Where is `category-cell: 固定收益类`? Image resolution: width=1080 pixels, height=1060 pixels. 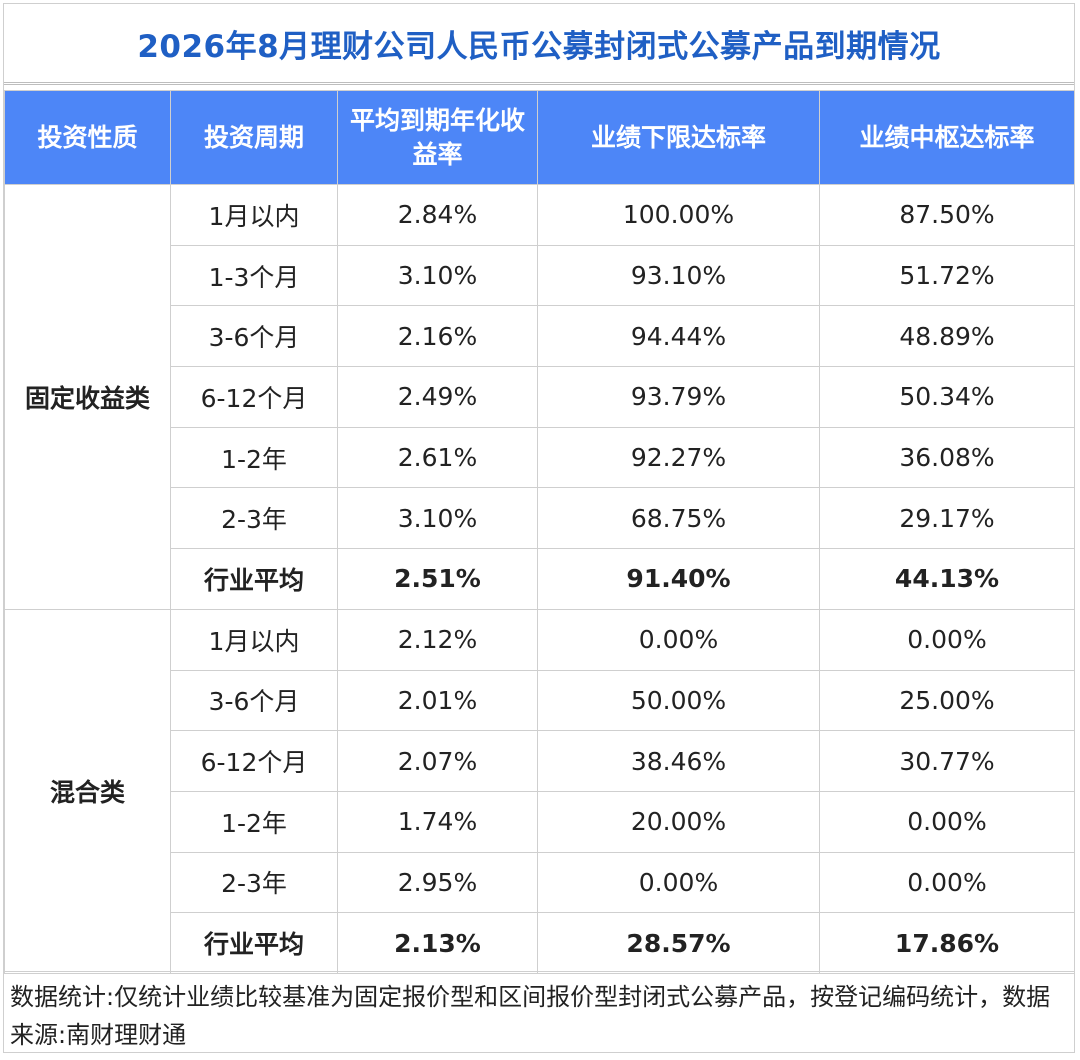
category-cell: 固定收益类 is located at coordinates (87, 397).